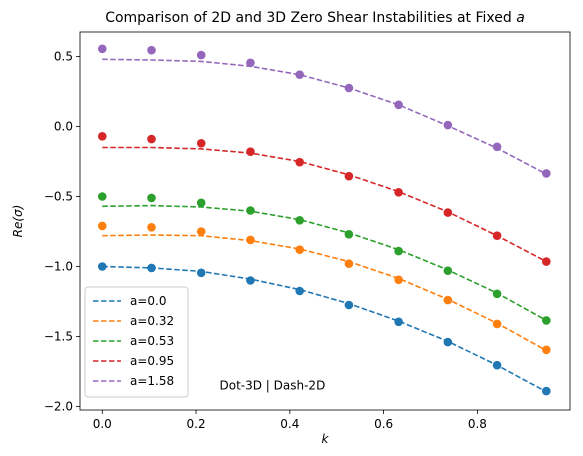 The width and height of the screenshot is (583, 456). What do you see at coordinates (63, 127) in the screenshot?
I see `y-tick-label: 0.0` at bounding box center [63, 127].